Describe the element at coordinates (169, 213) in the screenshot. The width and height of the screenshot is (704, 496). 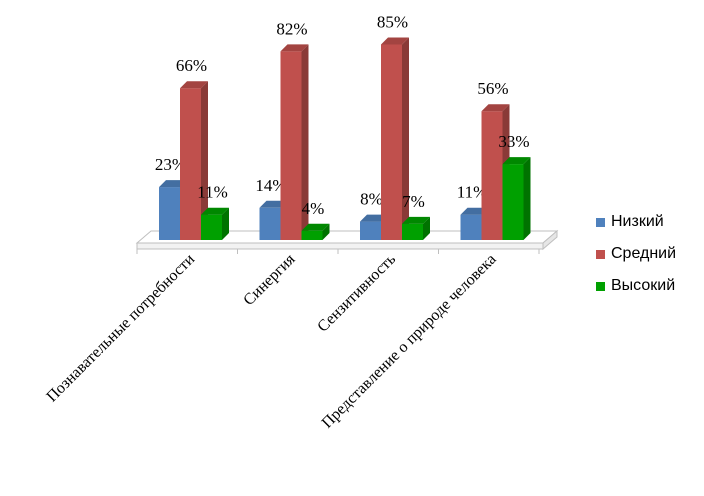
I see `bar-низкий-1` at that location.